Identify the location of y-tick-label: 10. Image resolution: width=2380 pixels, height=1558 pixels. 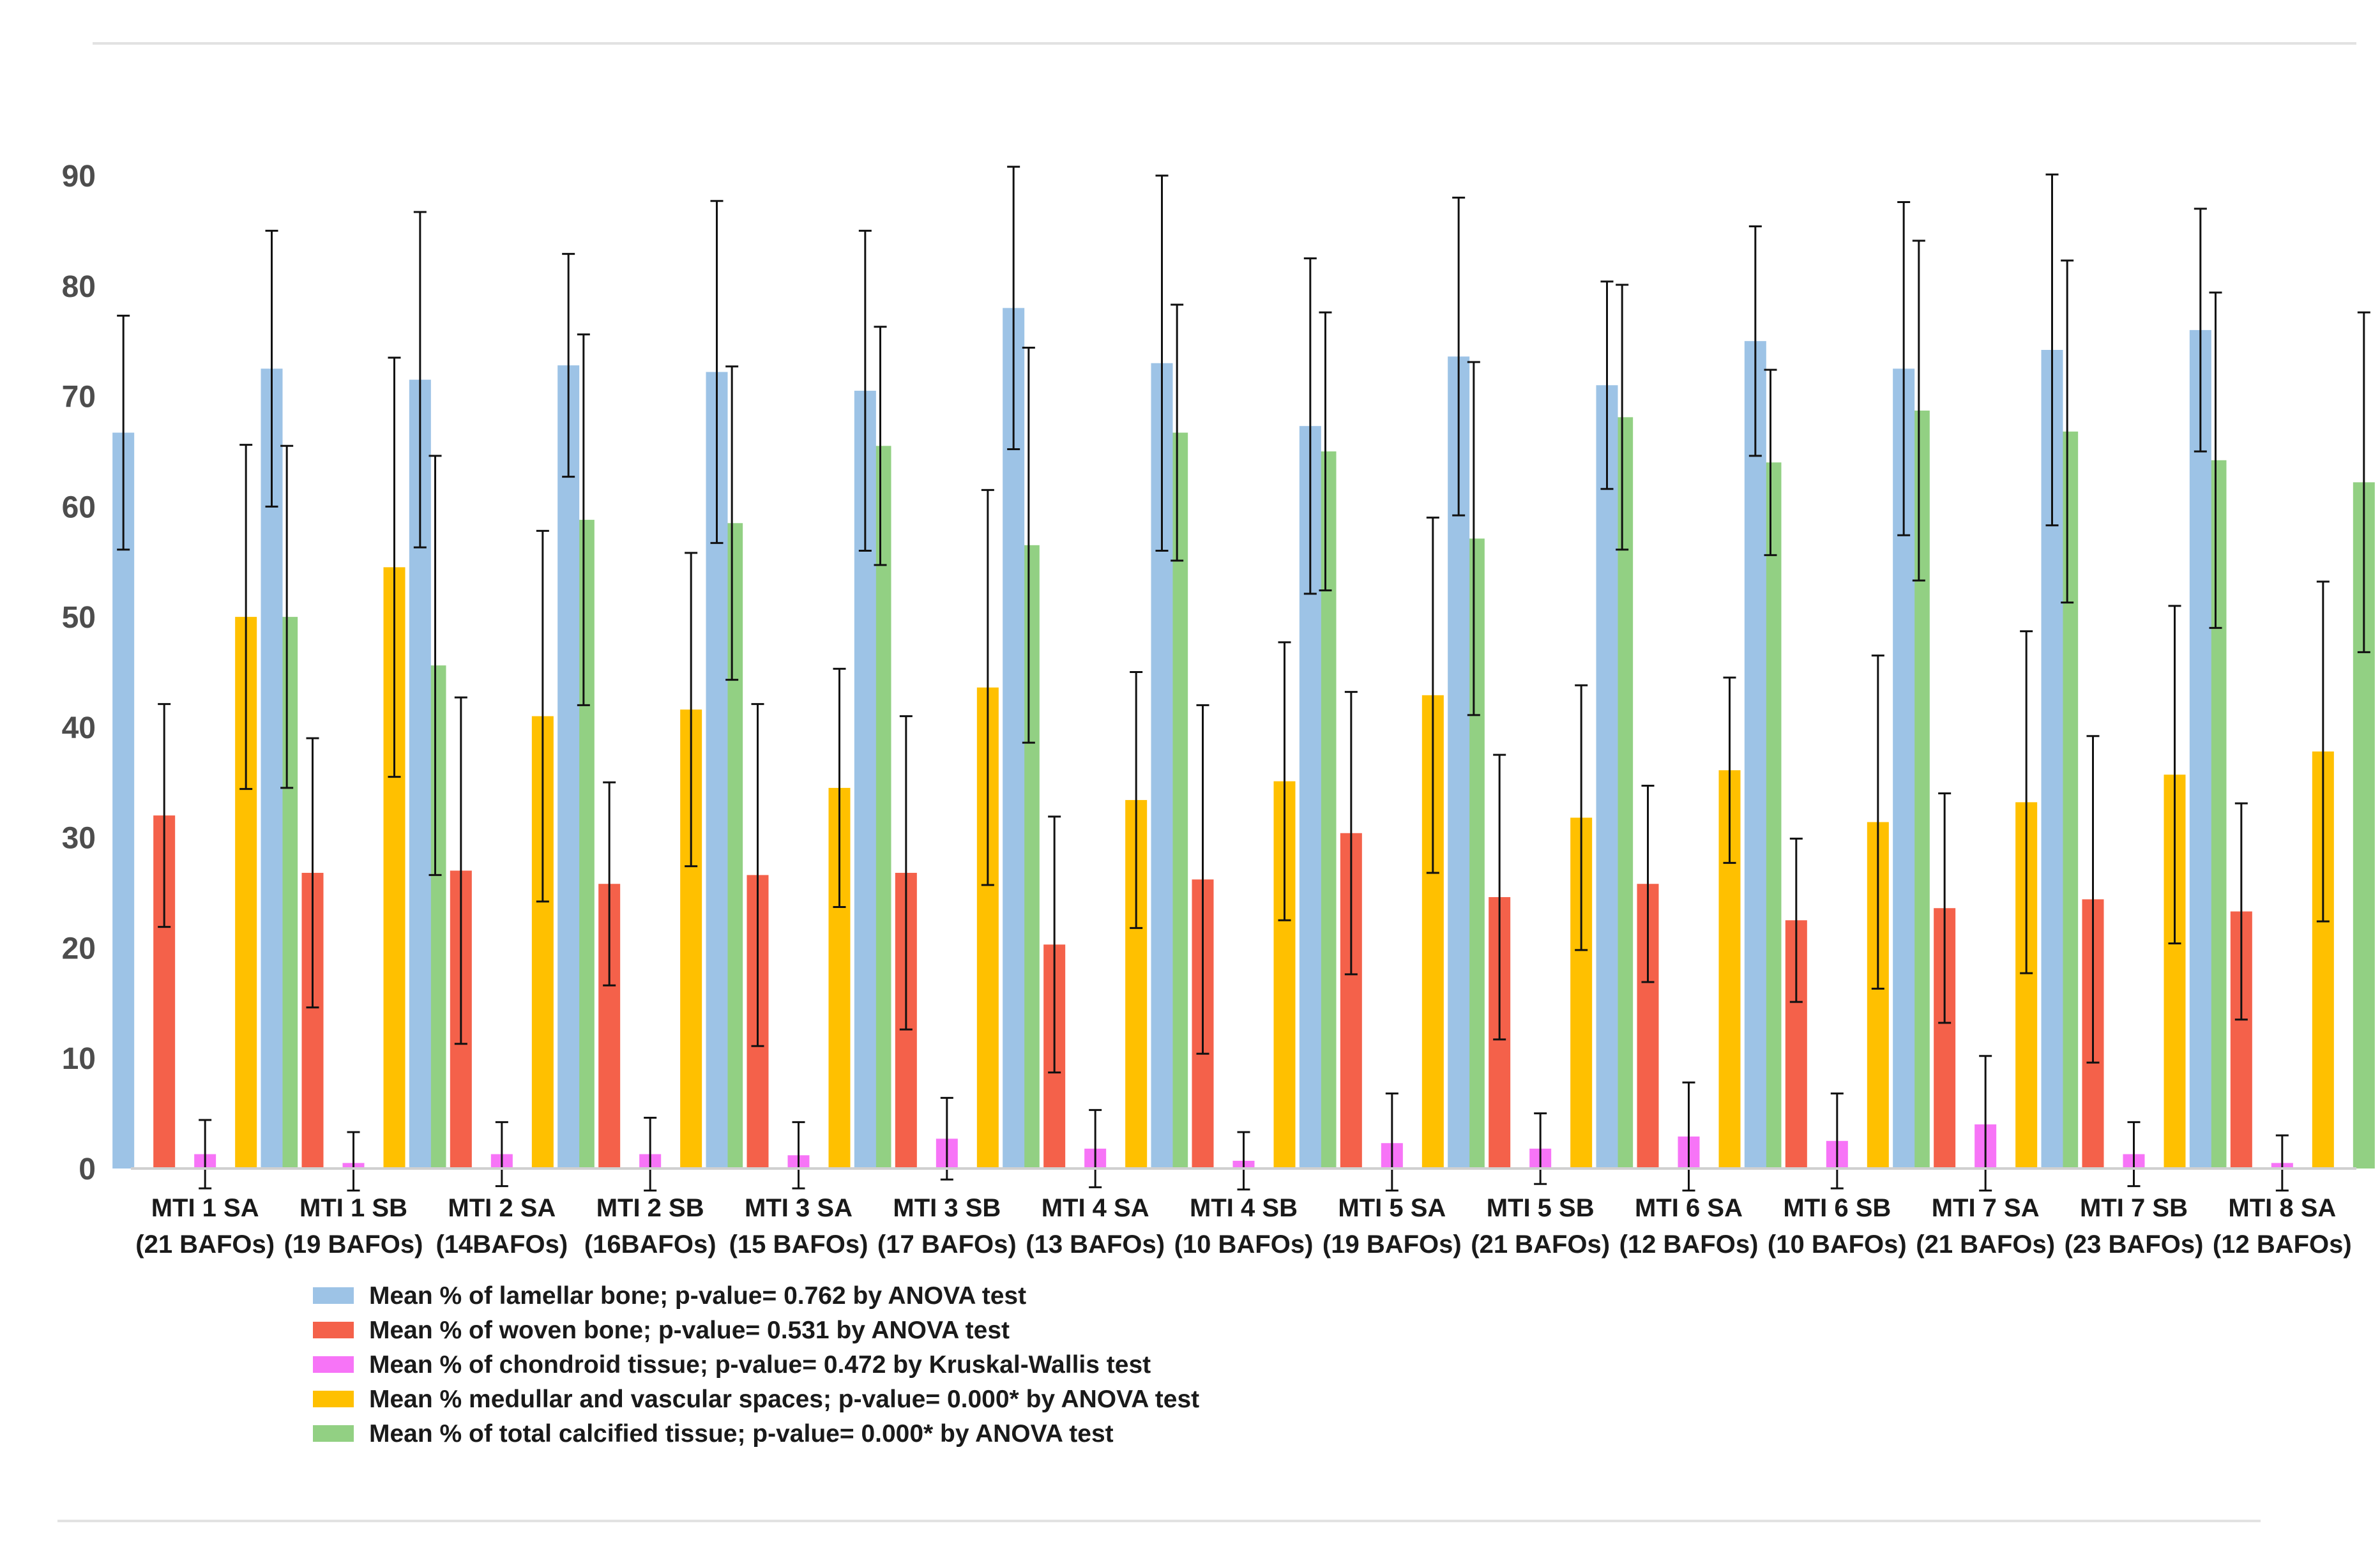
(79, 1059).